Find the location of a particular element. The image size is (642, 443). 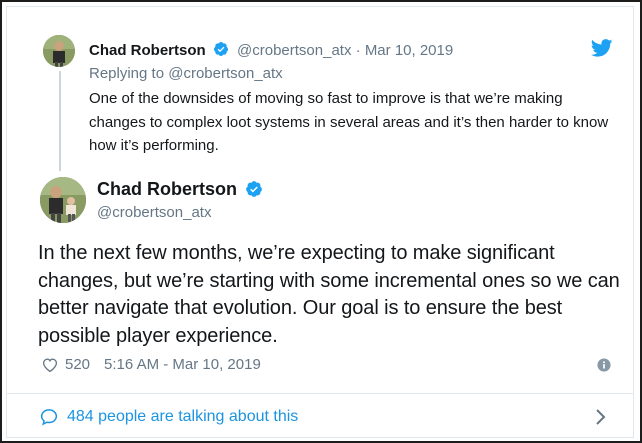

tweet-meta-row: 520 5:16 AM - Mar 10, 2019 is located at coordinates (151, 365).